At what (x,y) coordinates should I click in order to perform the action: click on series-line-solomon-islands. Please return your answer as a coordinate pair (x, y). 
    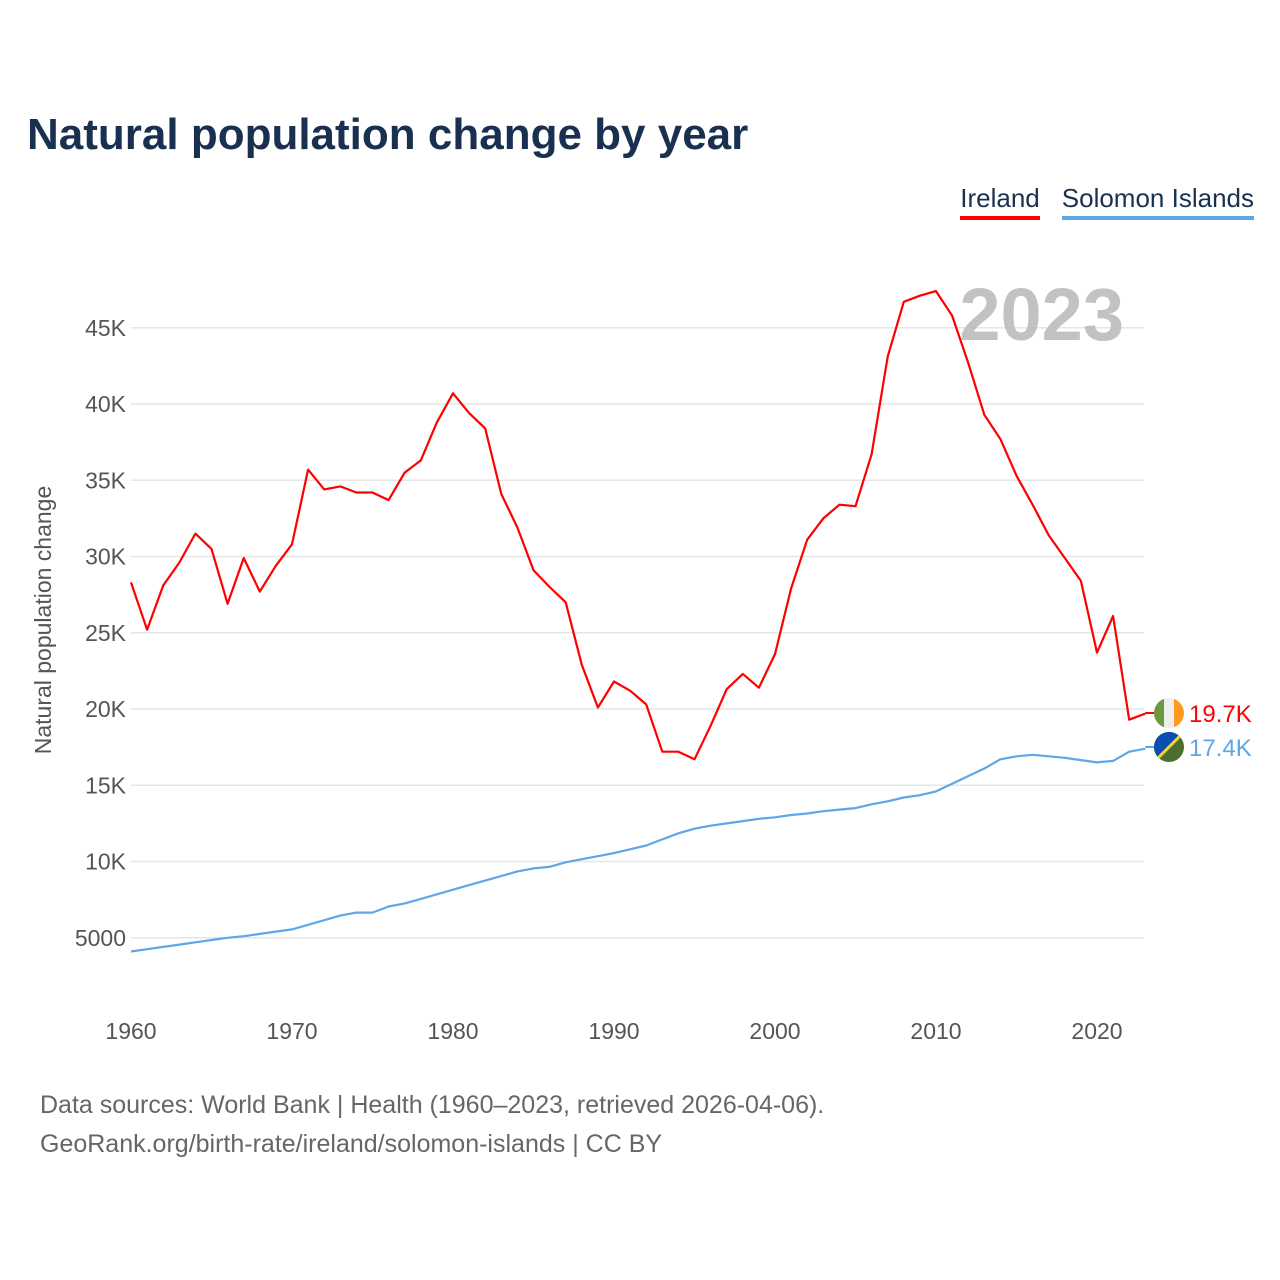
    Looking at the image, I should click on (638, 850).